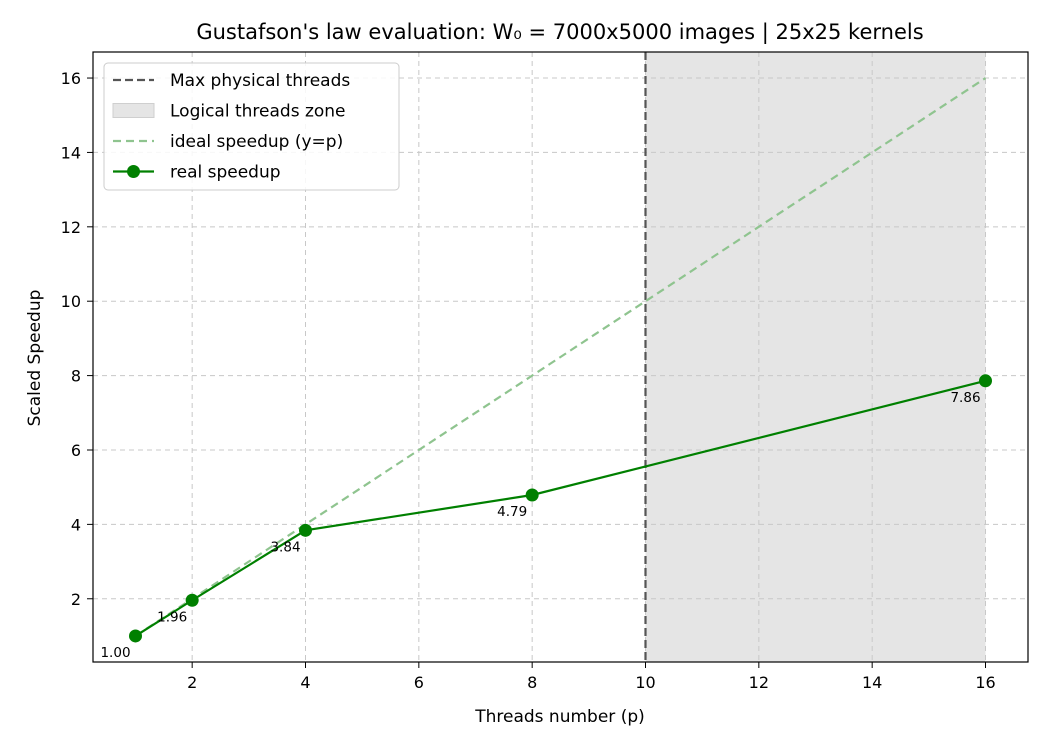 The height and width of the screenshot is (750, 1050). I want to click on y-tick-label: 12, so click(71, 227).